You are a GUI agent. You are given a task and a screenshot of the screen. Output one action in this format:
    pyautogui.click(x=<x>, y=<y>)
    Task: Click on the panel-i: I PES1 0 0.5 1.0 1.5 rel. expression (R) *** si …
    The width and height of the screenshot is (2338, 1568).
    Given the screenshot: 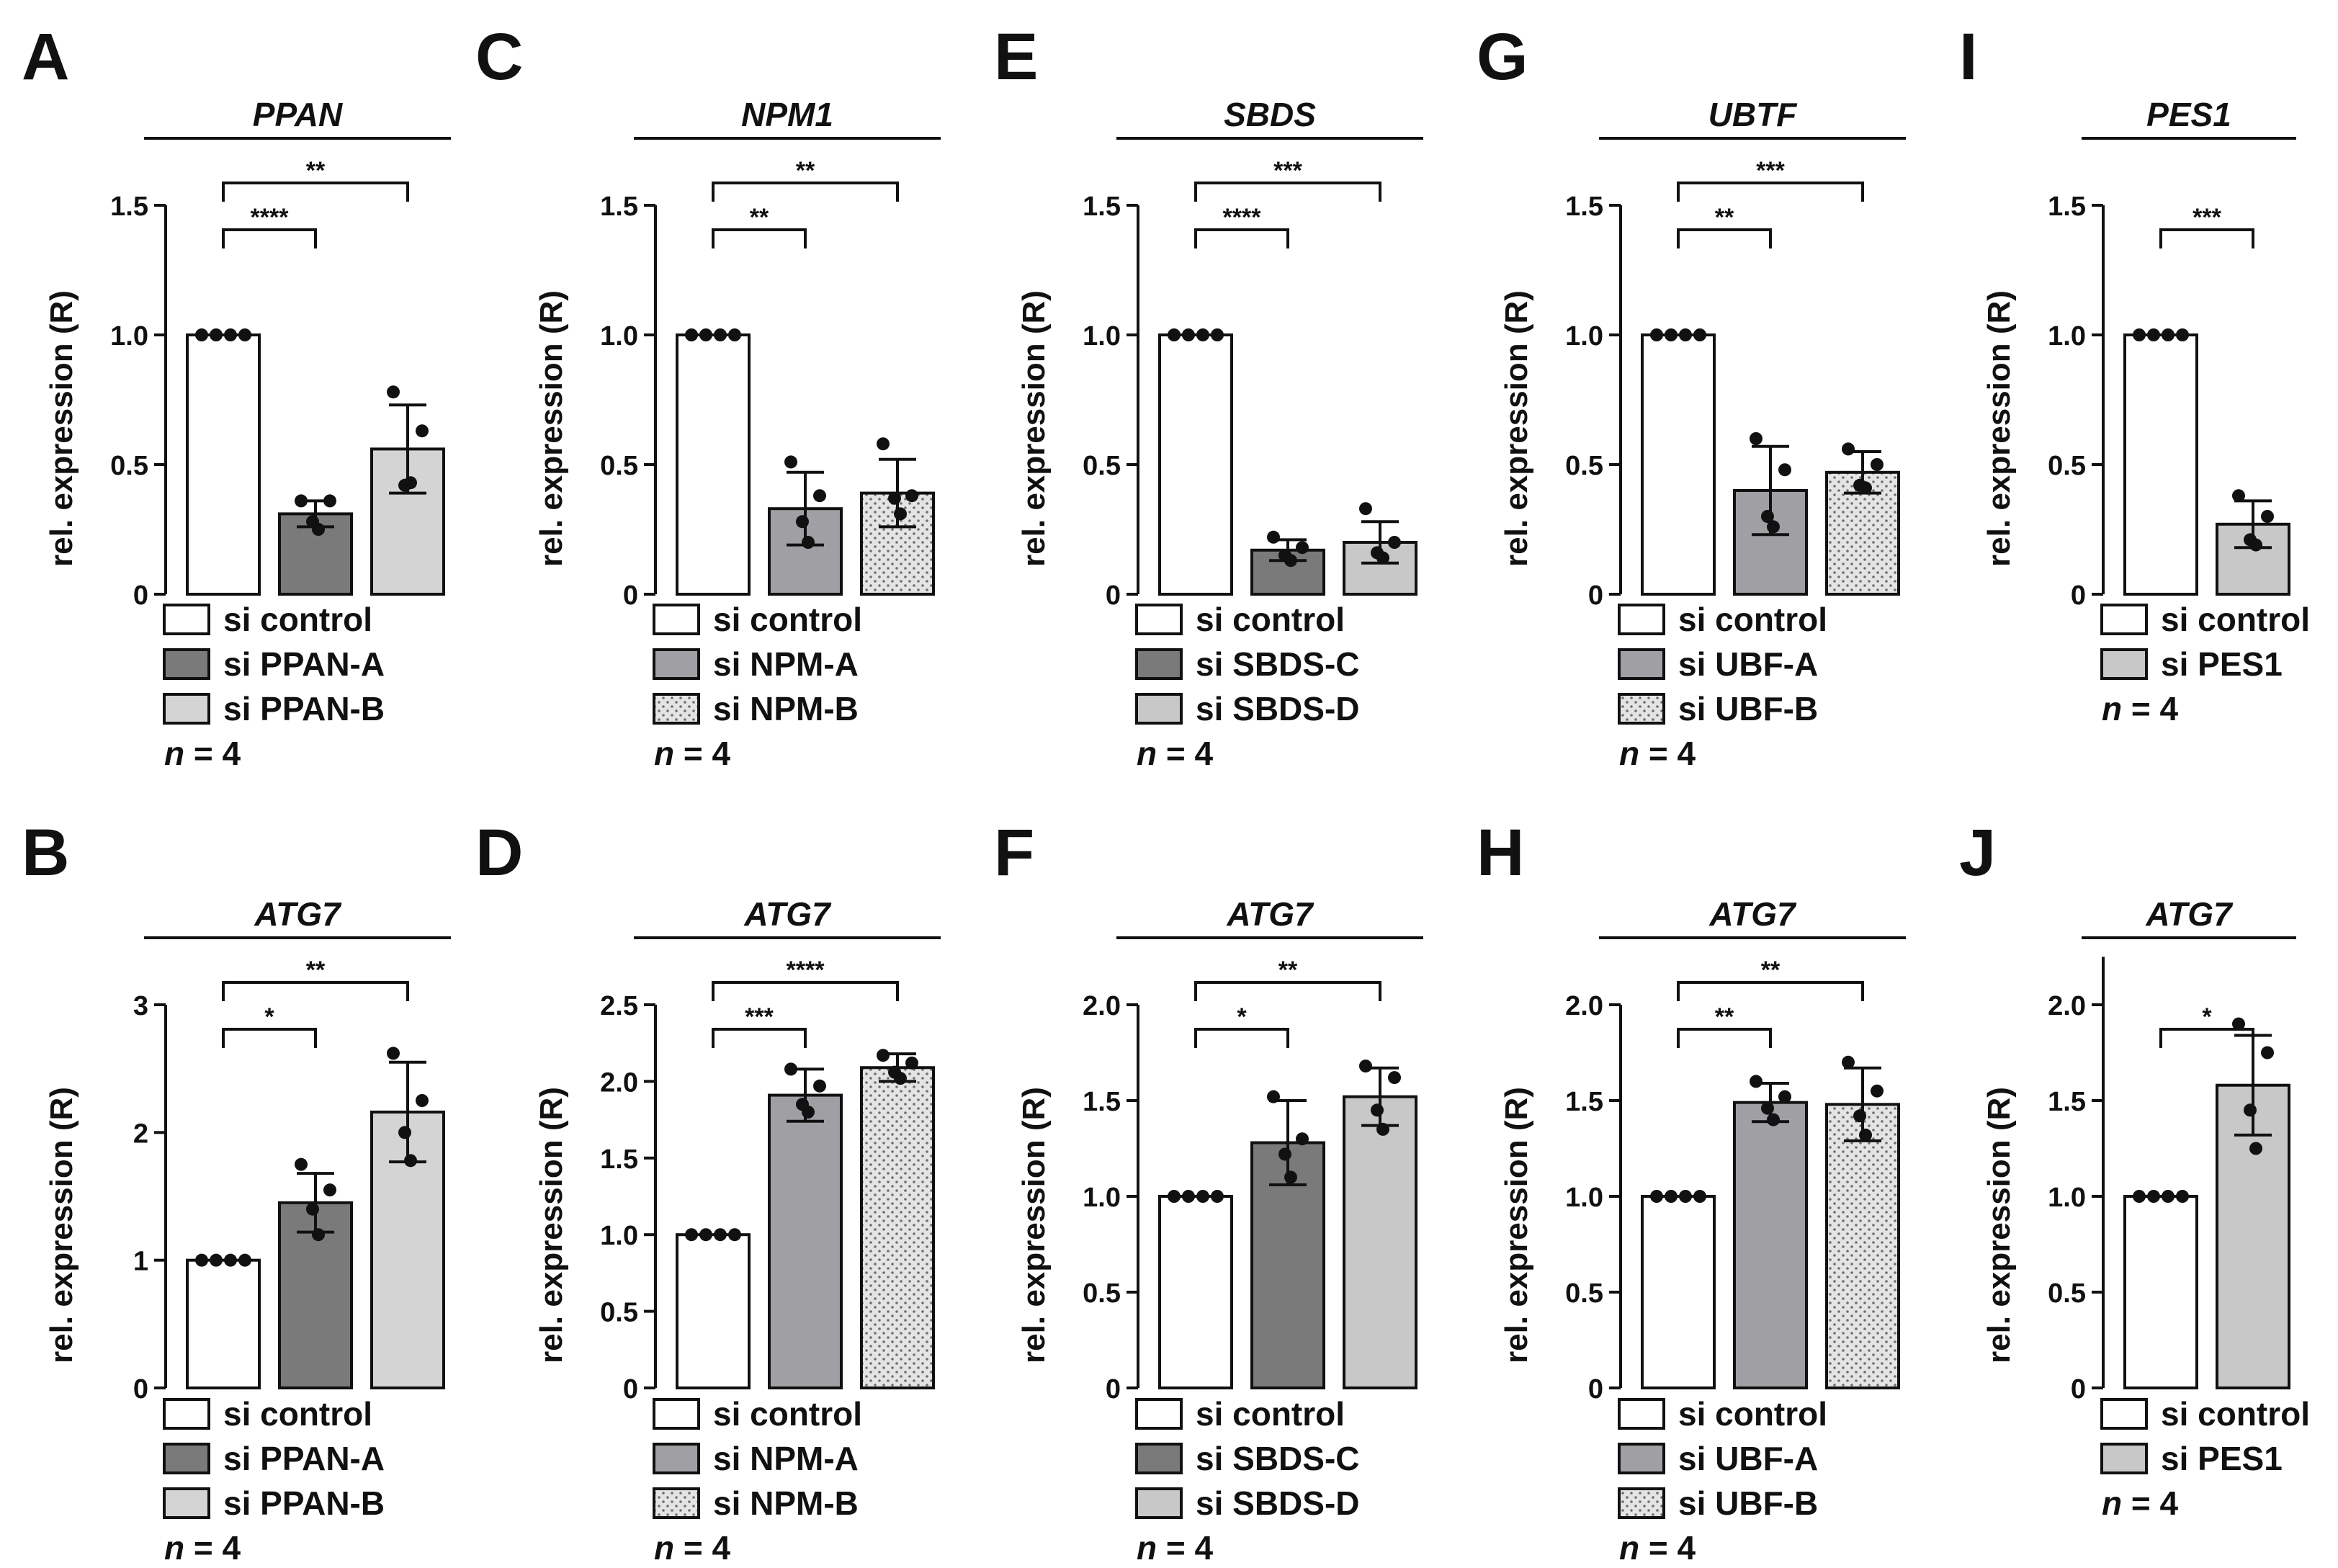 What is the action you would take?
    pyautogui.click(x=2134, y=373)
    